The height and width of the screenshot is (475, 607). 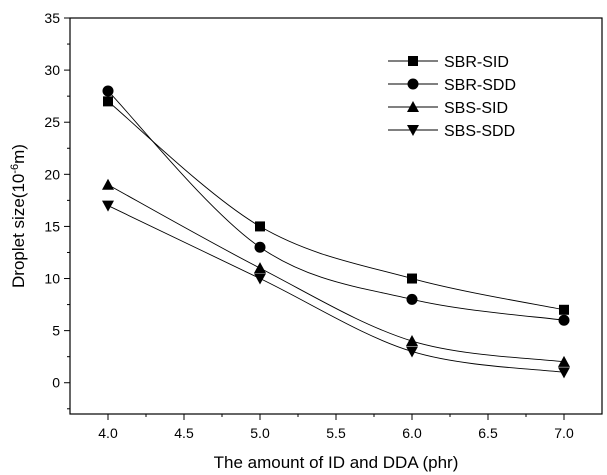 I want to click on x-axis: 4.0 4.5 5.0 5.5 6.0 6.5 7.0, so click(x=336, y=427).